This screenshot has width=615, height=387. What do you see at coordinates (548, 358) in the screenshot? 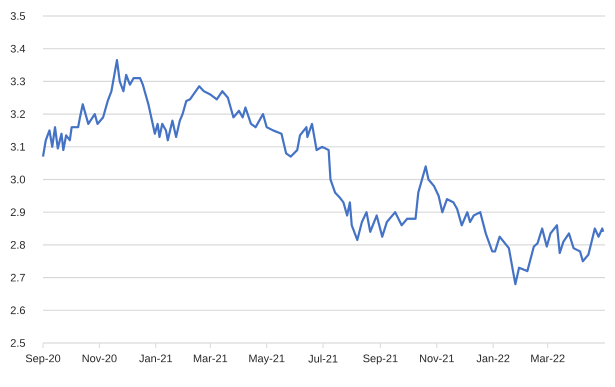
I see `x-tick-label: Mar-22` at bounding box center [548, 358].